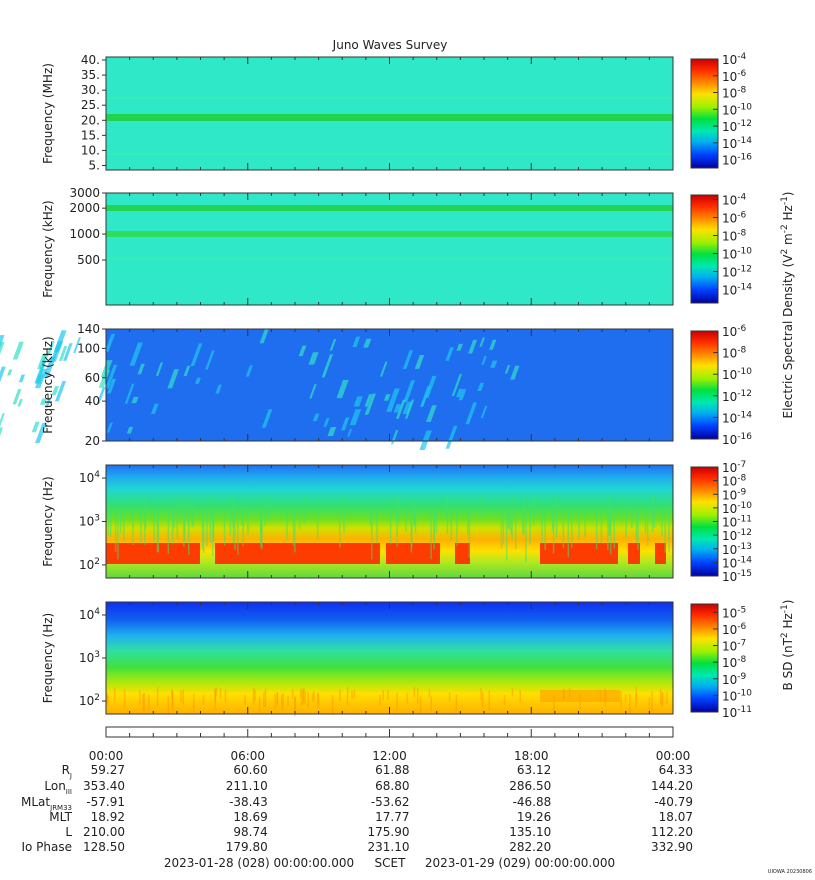 The width and height of the screenshot is (815, 880). I want to click on colorbar-tick-label: 10⁻¹⁶, so click(737, 160).